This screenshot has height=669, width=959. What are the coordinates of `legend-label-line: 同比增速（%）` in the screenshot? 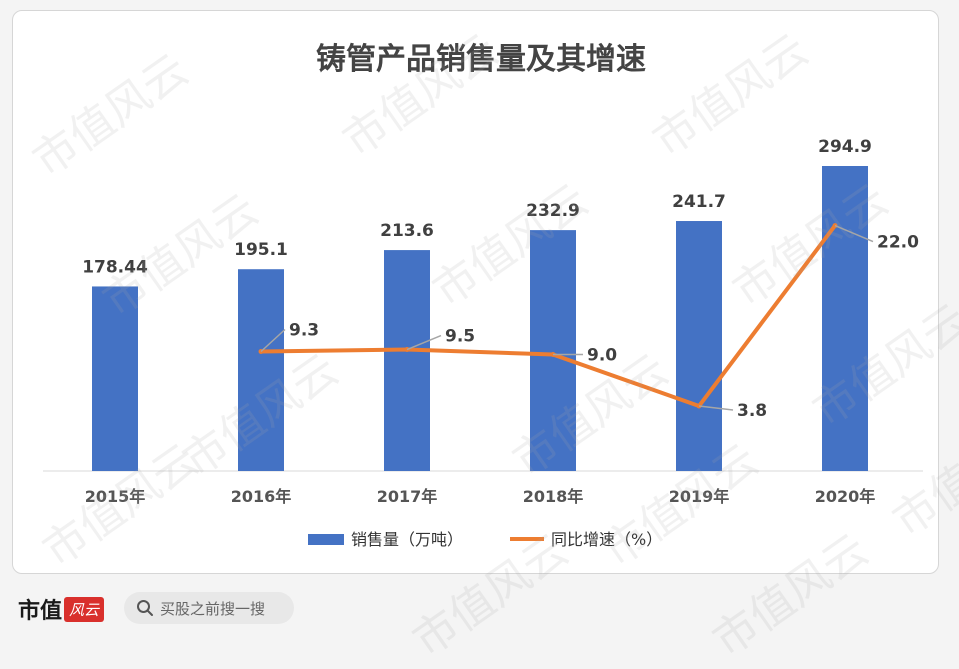 It's located at (606, 539).